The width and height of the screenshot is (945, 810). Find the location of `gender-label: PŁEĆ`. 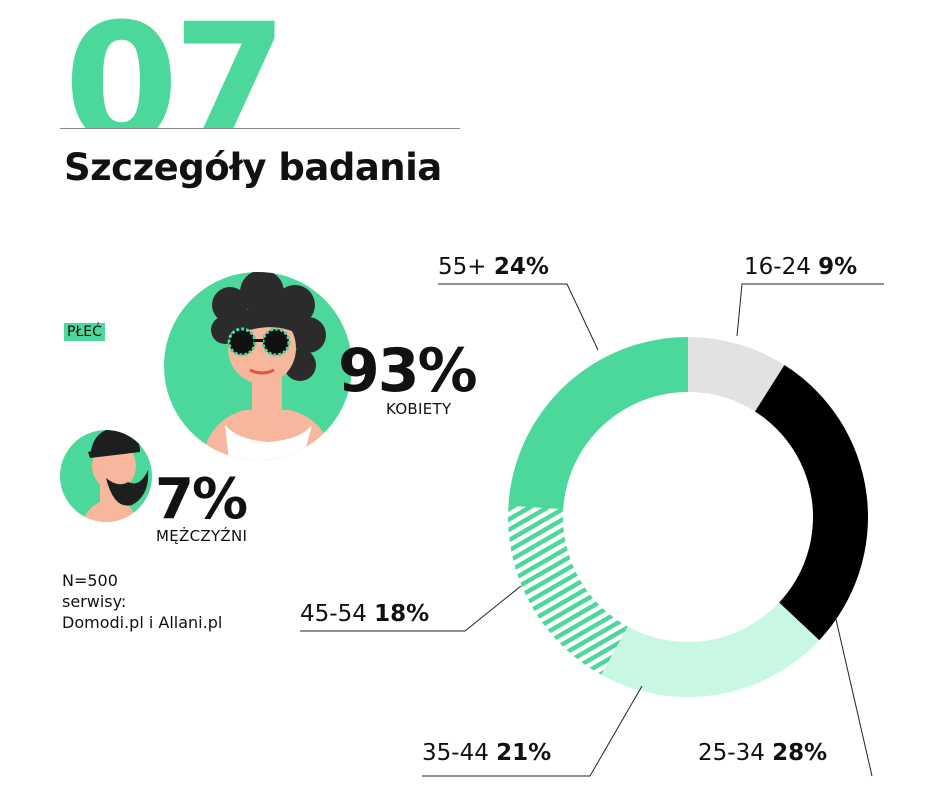

gender-label: PŁEĆ is located at coordinates (84, 332).